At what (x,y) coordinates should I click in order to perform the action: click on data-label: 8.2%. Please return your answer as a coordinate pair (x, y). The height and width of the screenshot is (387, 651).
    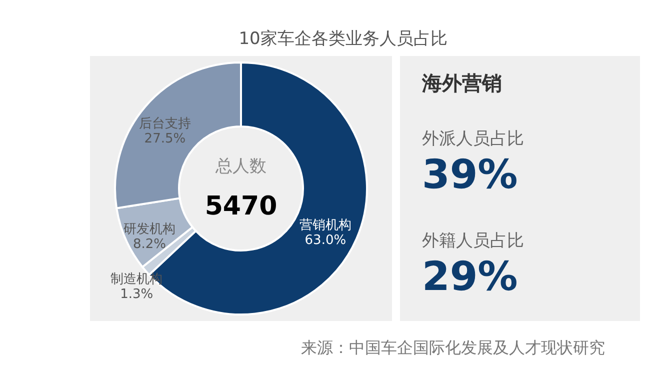
    Looking at the image, I should click on (149, 244).